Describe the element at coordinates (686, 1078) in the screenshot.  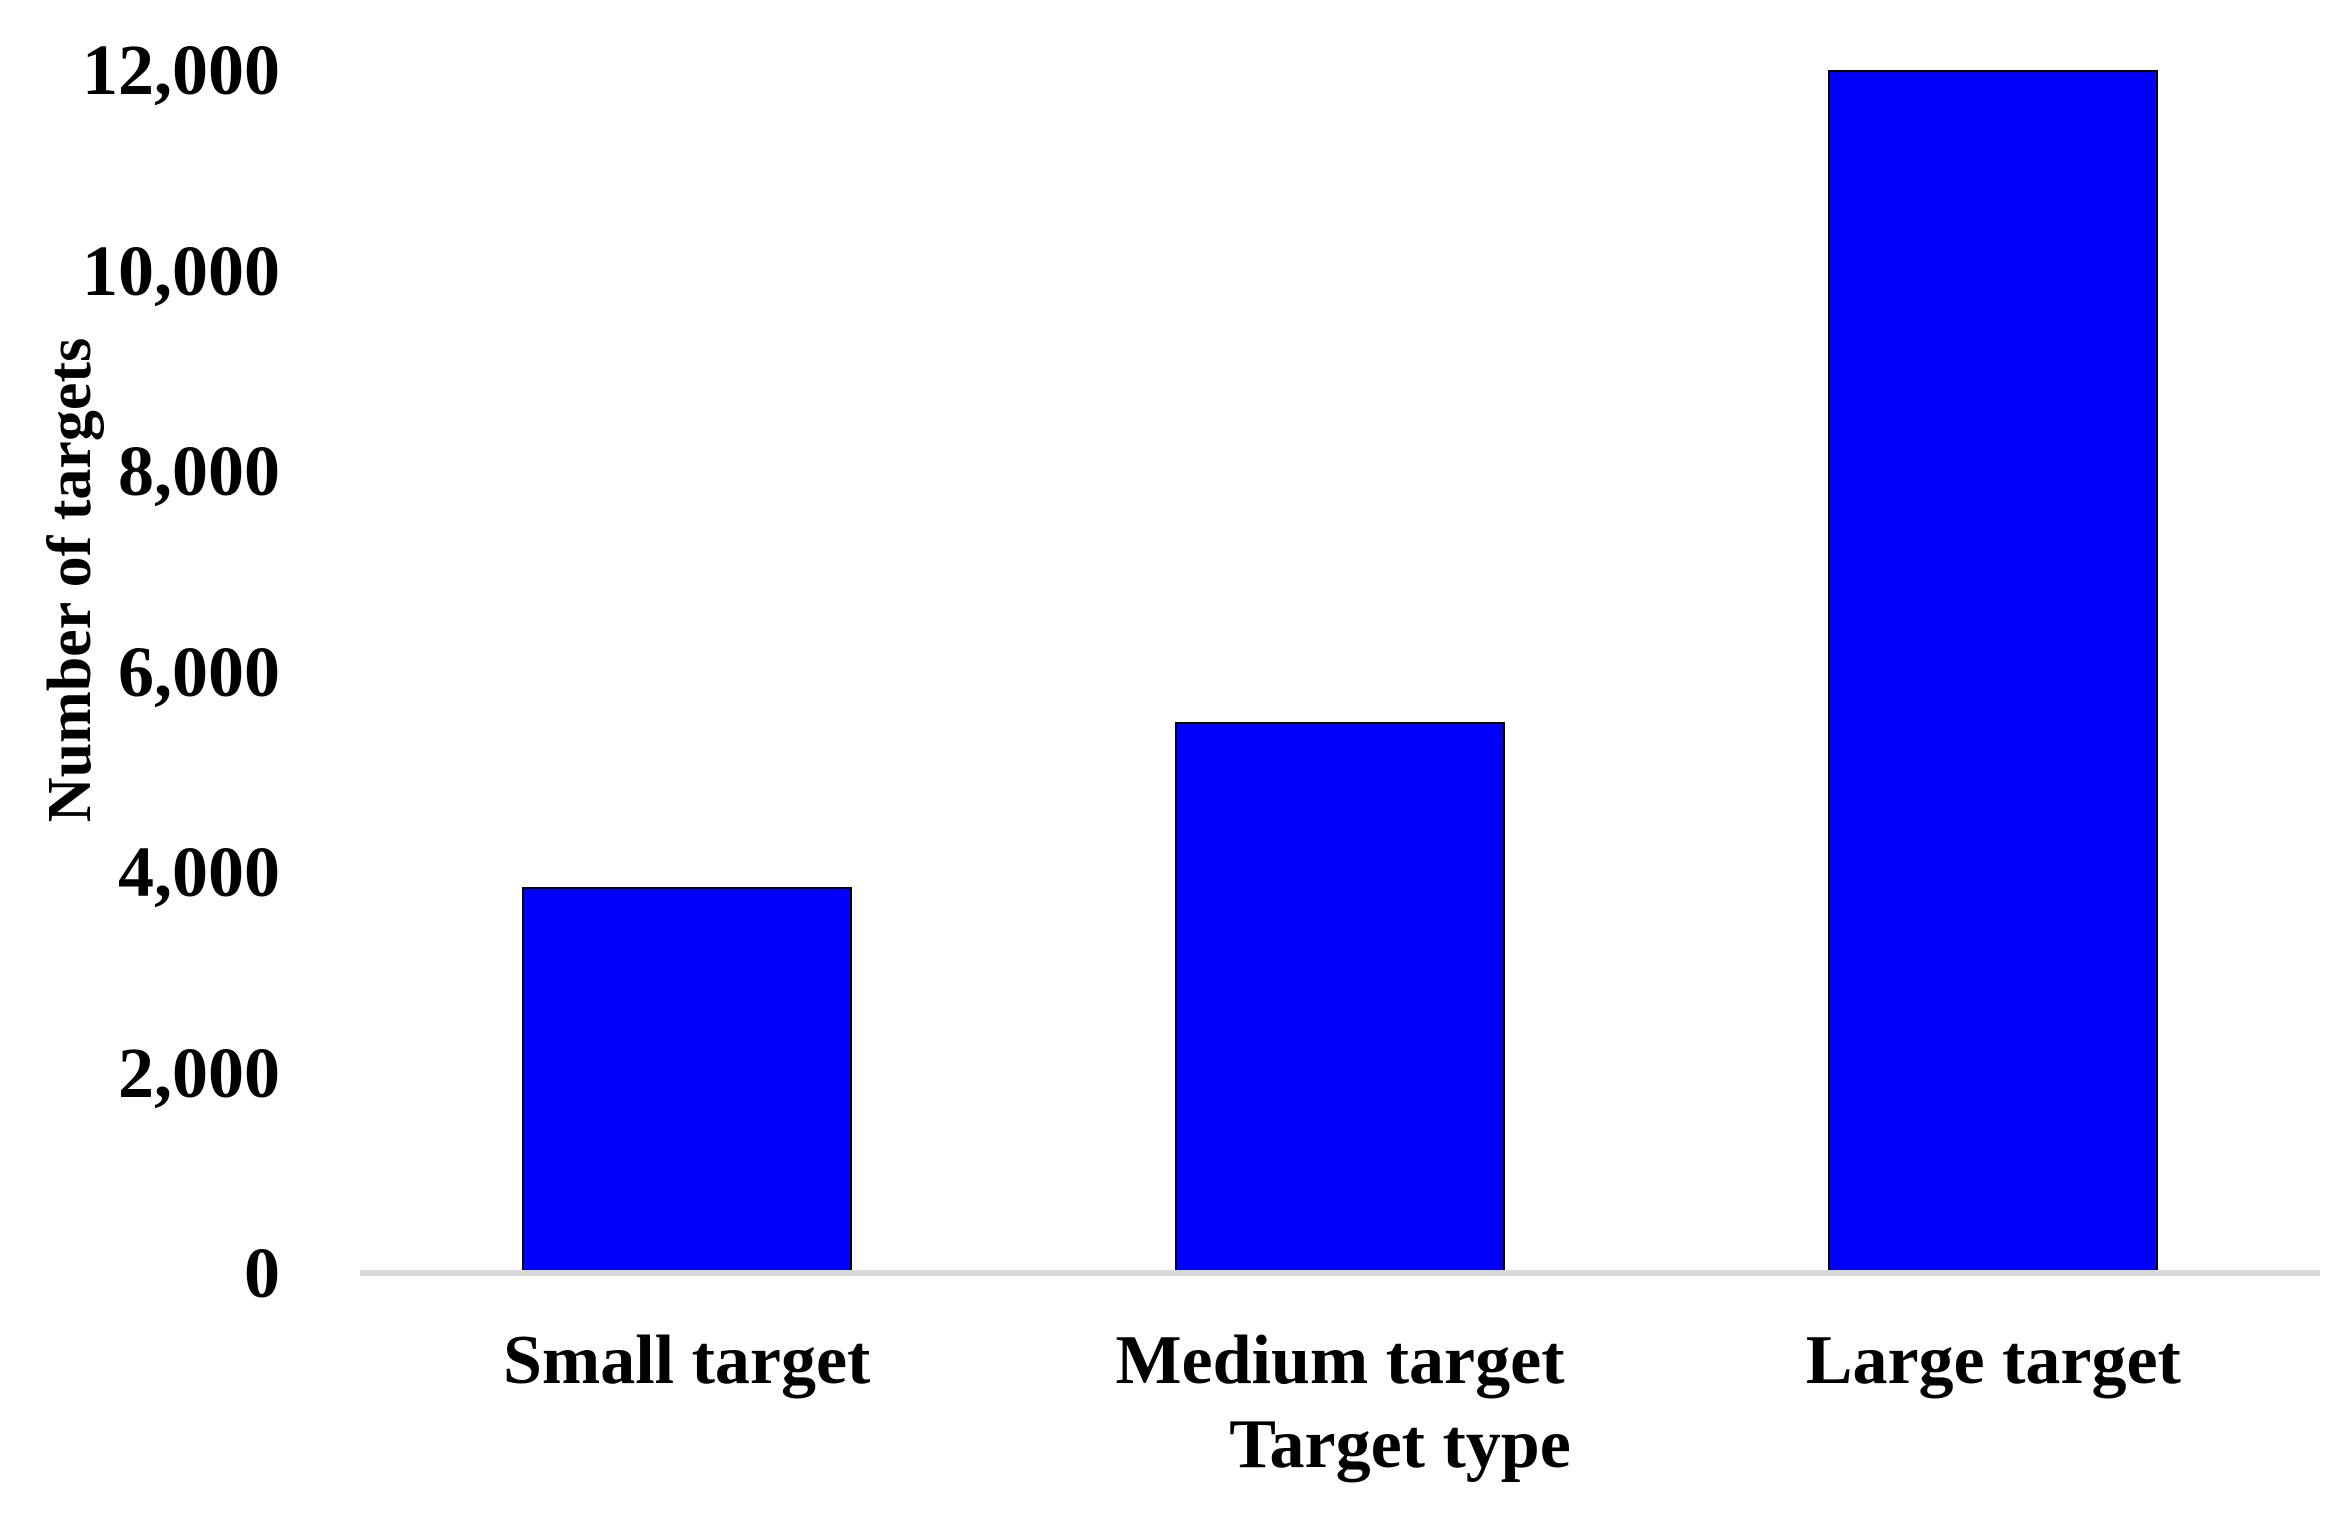
I see `bar-small-target` at that location.